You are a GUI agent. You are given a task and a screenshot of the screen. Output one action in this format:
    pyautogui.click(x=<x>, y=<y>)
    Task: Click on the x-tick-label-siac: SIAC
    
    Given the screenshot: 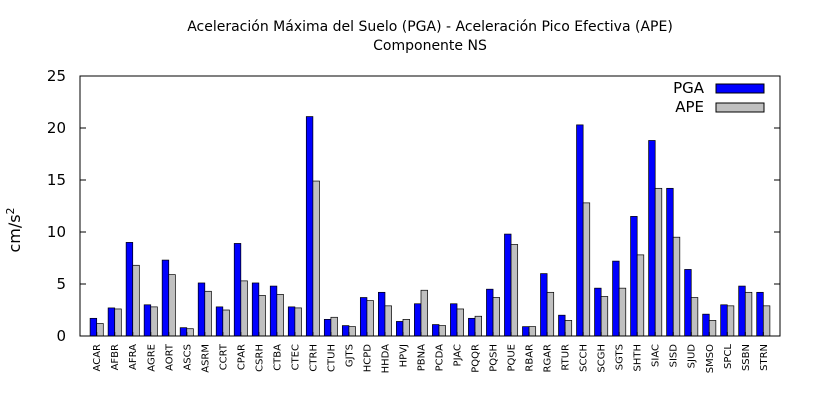 What is the action you would take?
    pyautogui.click(x=656, y=355)
    